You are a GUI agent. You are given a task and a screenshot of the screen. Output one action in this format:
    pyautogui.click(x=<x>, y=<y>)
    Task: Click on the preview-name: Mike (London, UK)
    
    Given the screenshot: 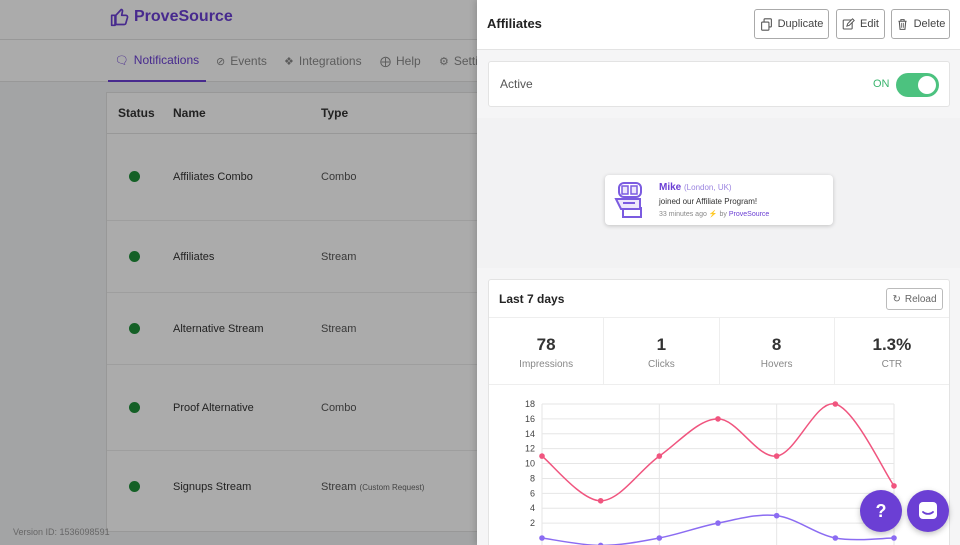 What is the action you would take?
    pyautogui.click(x=695, y=187)
    